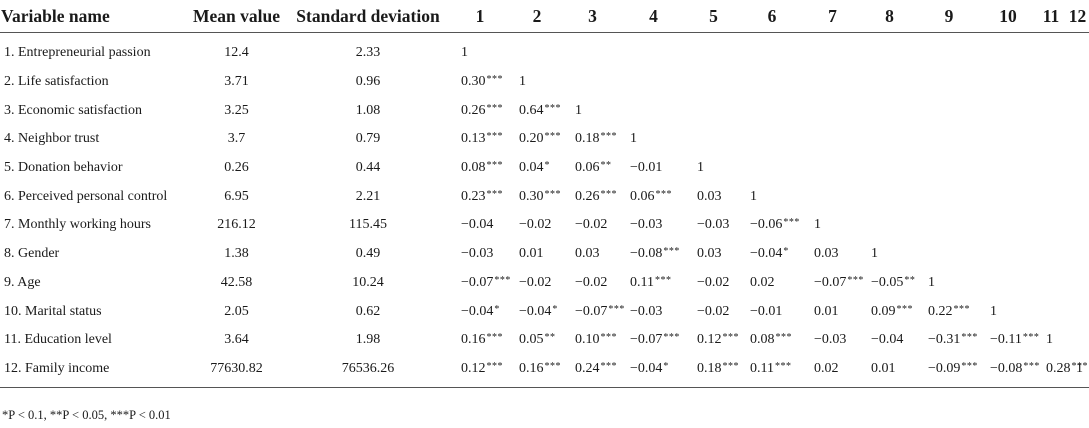 Image resolution: width=1089 pixels, height=428 pixels. What do you see at coordinates (32, 254) in the screenshot?
I see `variable-name-cell: 8. Gender` at bounding box center [32, 254].